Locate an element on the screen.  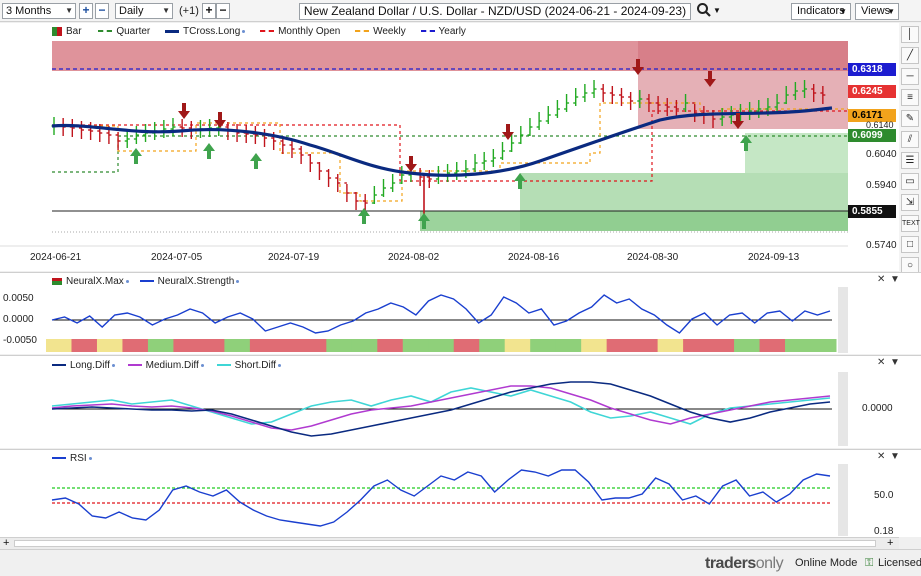
callout-tool-icon: ▭ is located at coordinates (910, 181).